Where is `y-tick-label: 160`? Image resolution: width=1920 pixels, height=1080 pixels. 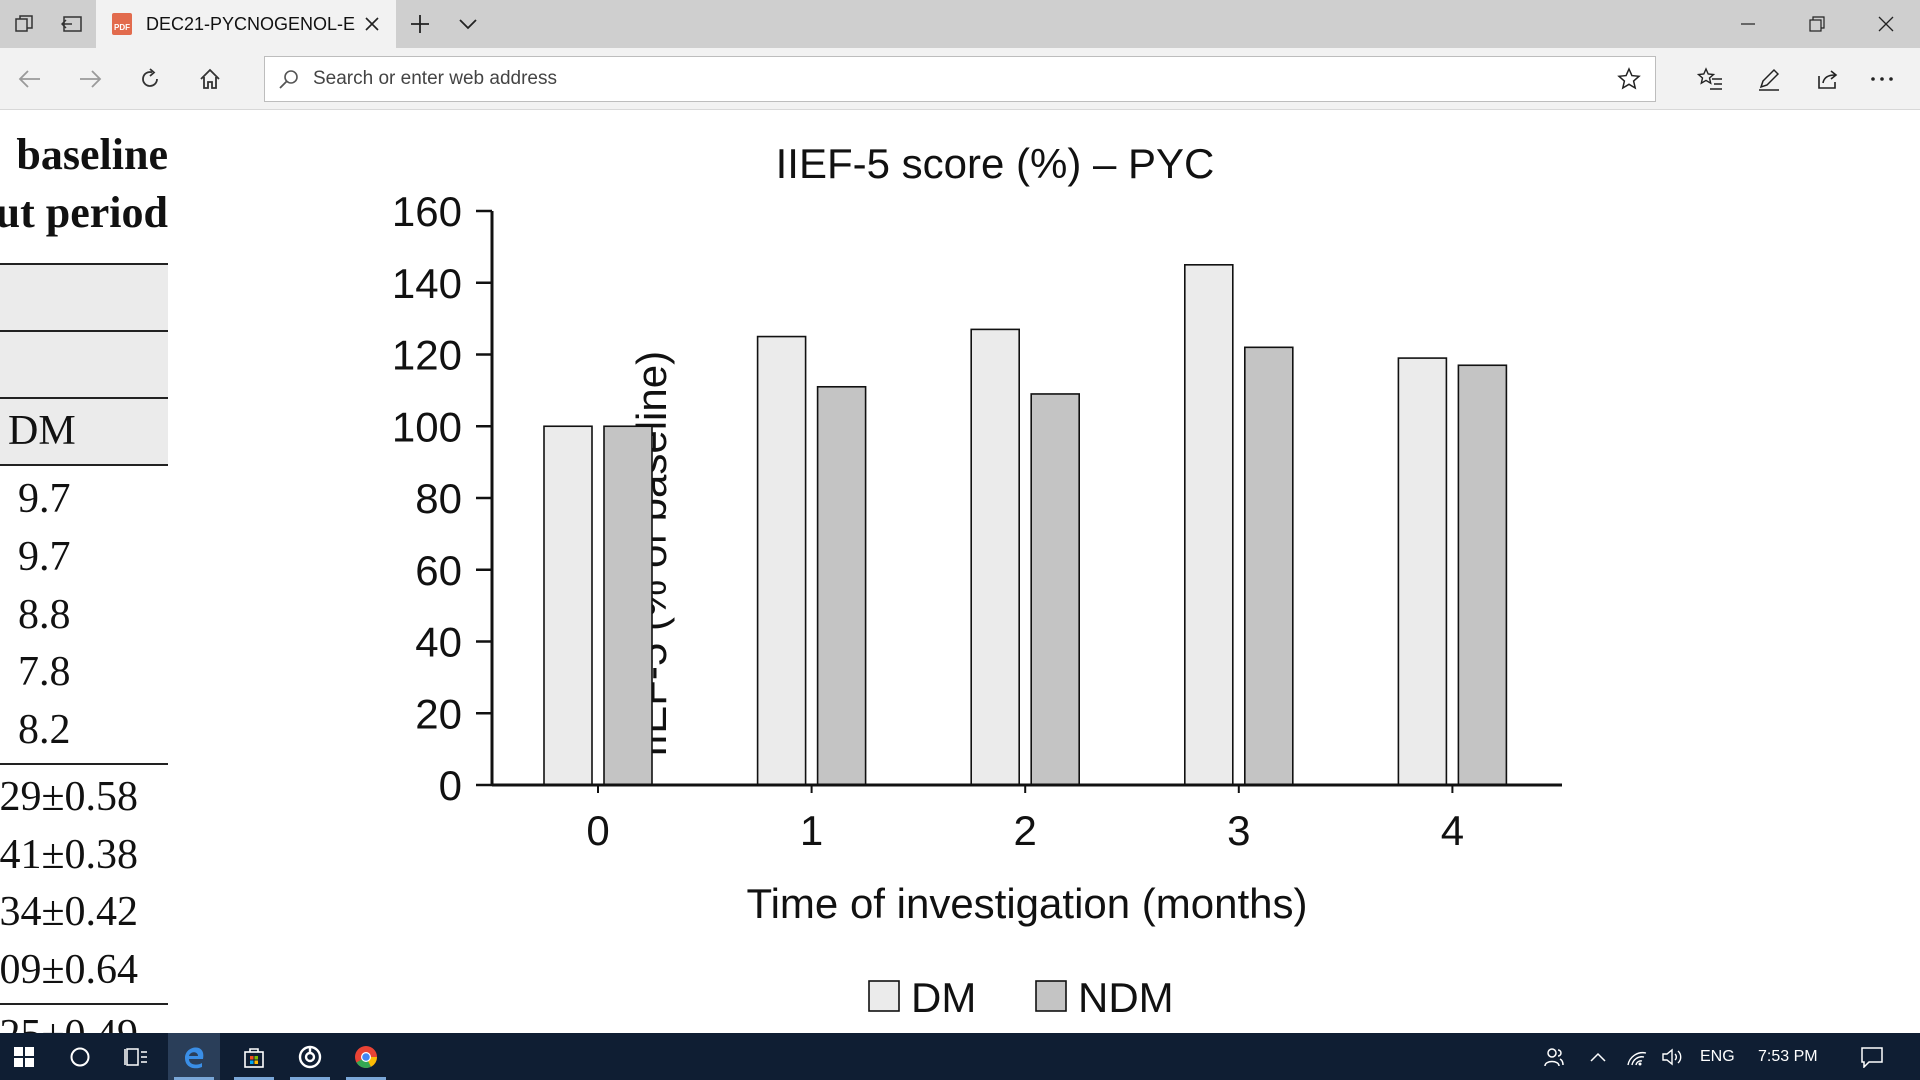 y-tick-label: 160 is located at coordinates (427, 211).